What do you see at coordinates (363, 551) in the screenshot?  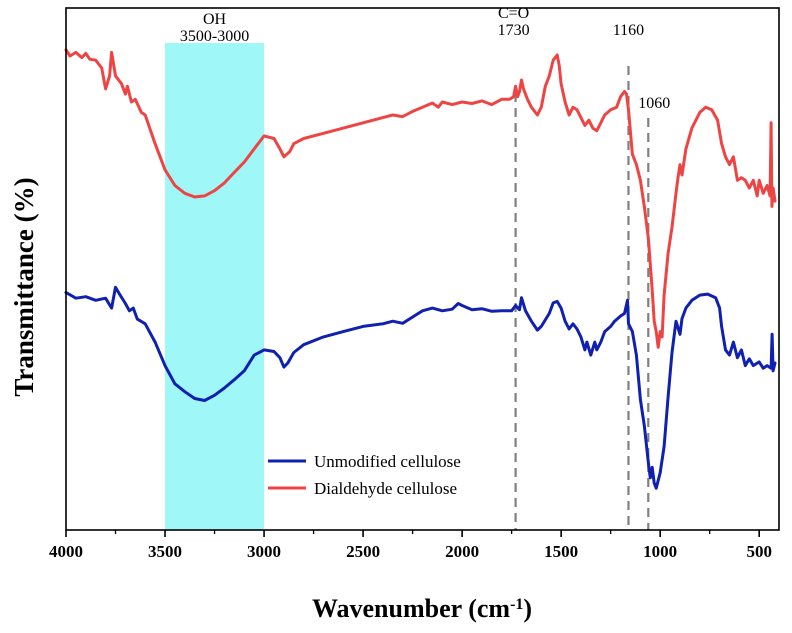 I see `x-tick-label-2500: 2500` at bounding box center [363, 551].